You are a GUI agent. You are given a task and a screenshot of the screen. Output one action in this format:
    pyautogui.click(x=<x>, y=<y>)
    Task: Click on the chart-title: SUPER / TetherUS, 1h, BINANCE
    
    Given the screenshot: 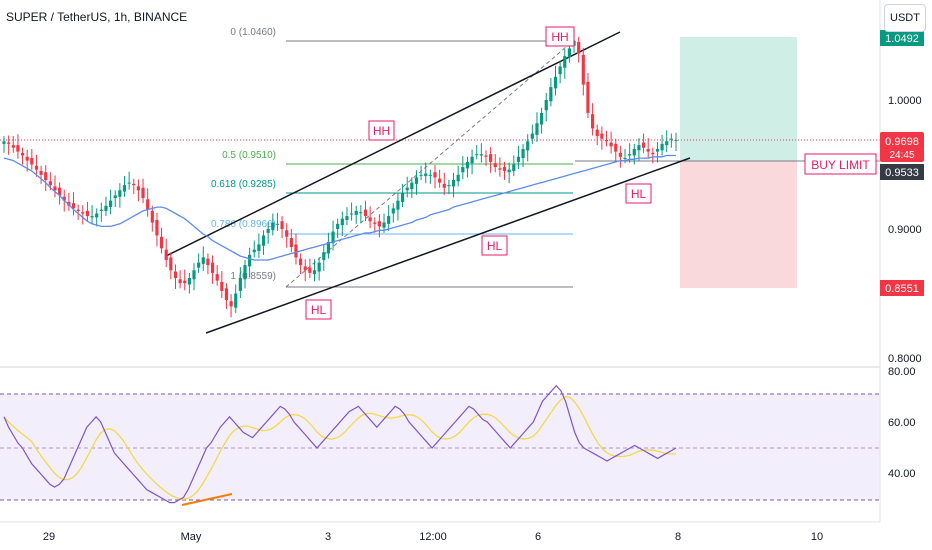 What is the action you would take?
    pyautogui.click(x=97, y=17)
    